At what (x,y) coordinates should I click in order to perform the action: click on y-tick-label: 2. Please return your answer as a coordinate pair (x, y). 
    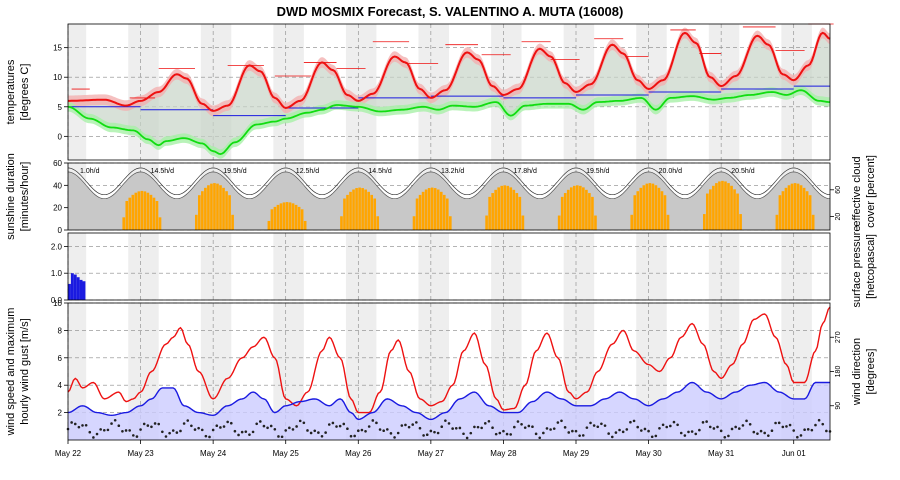
    Looking at the image, I should click on (60, 413).